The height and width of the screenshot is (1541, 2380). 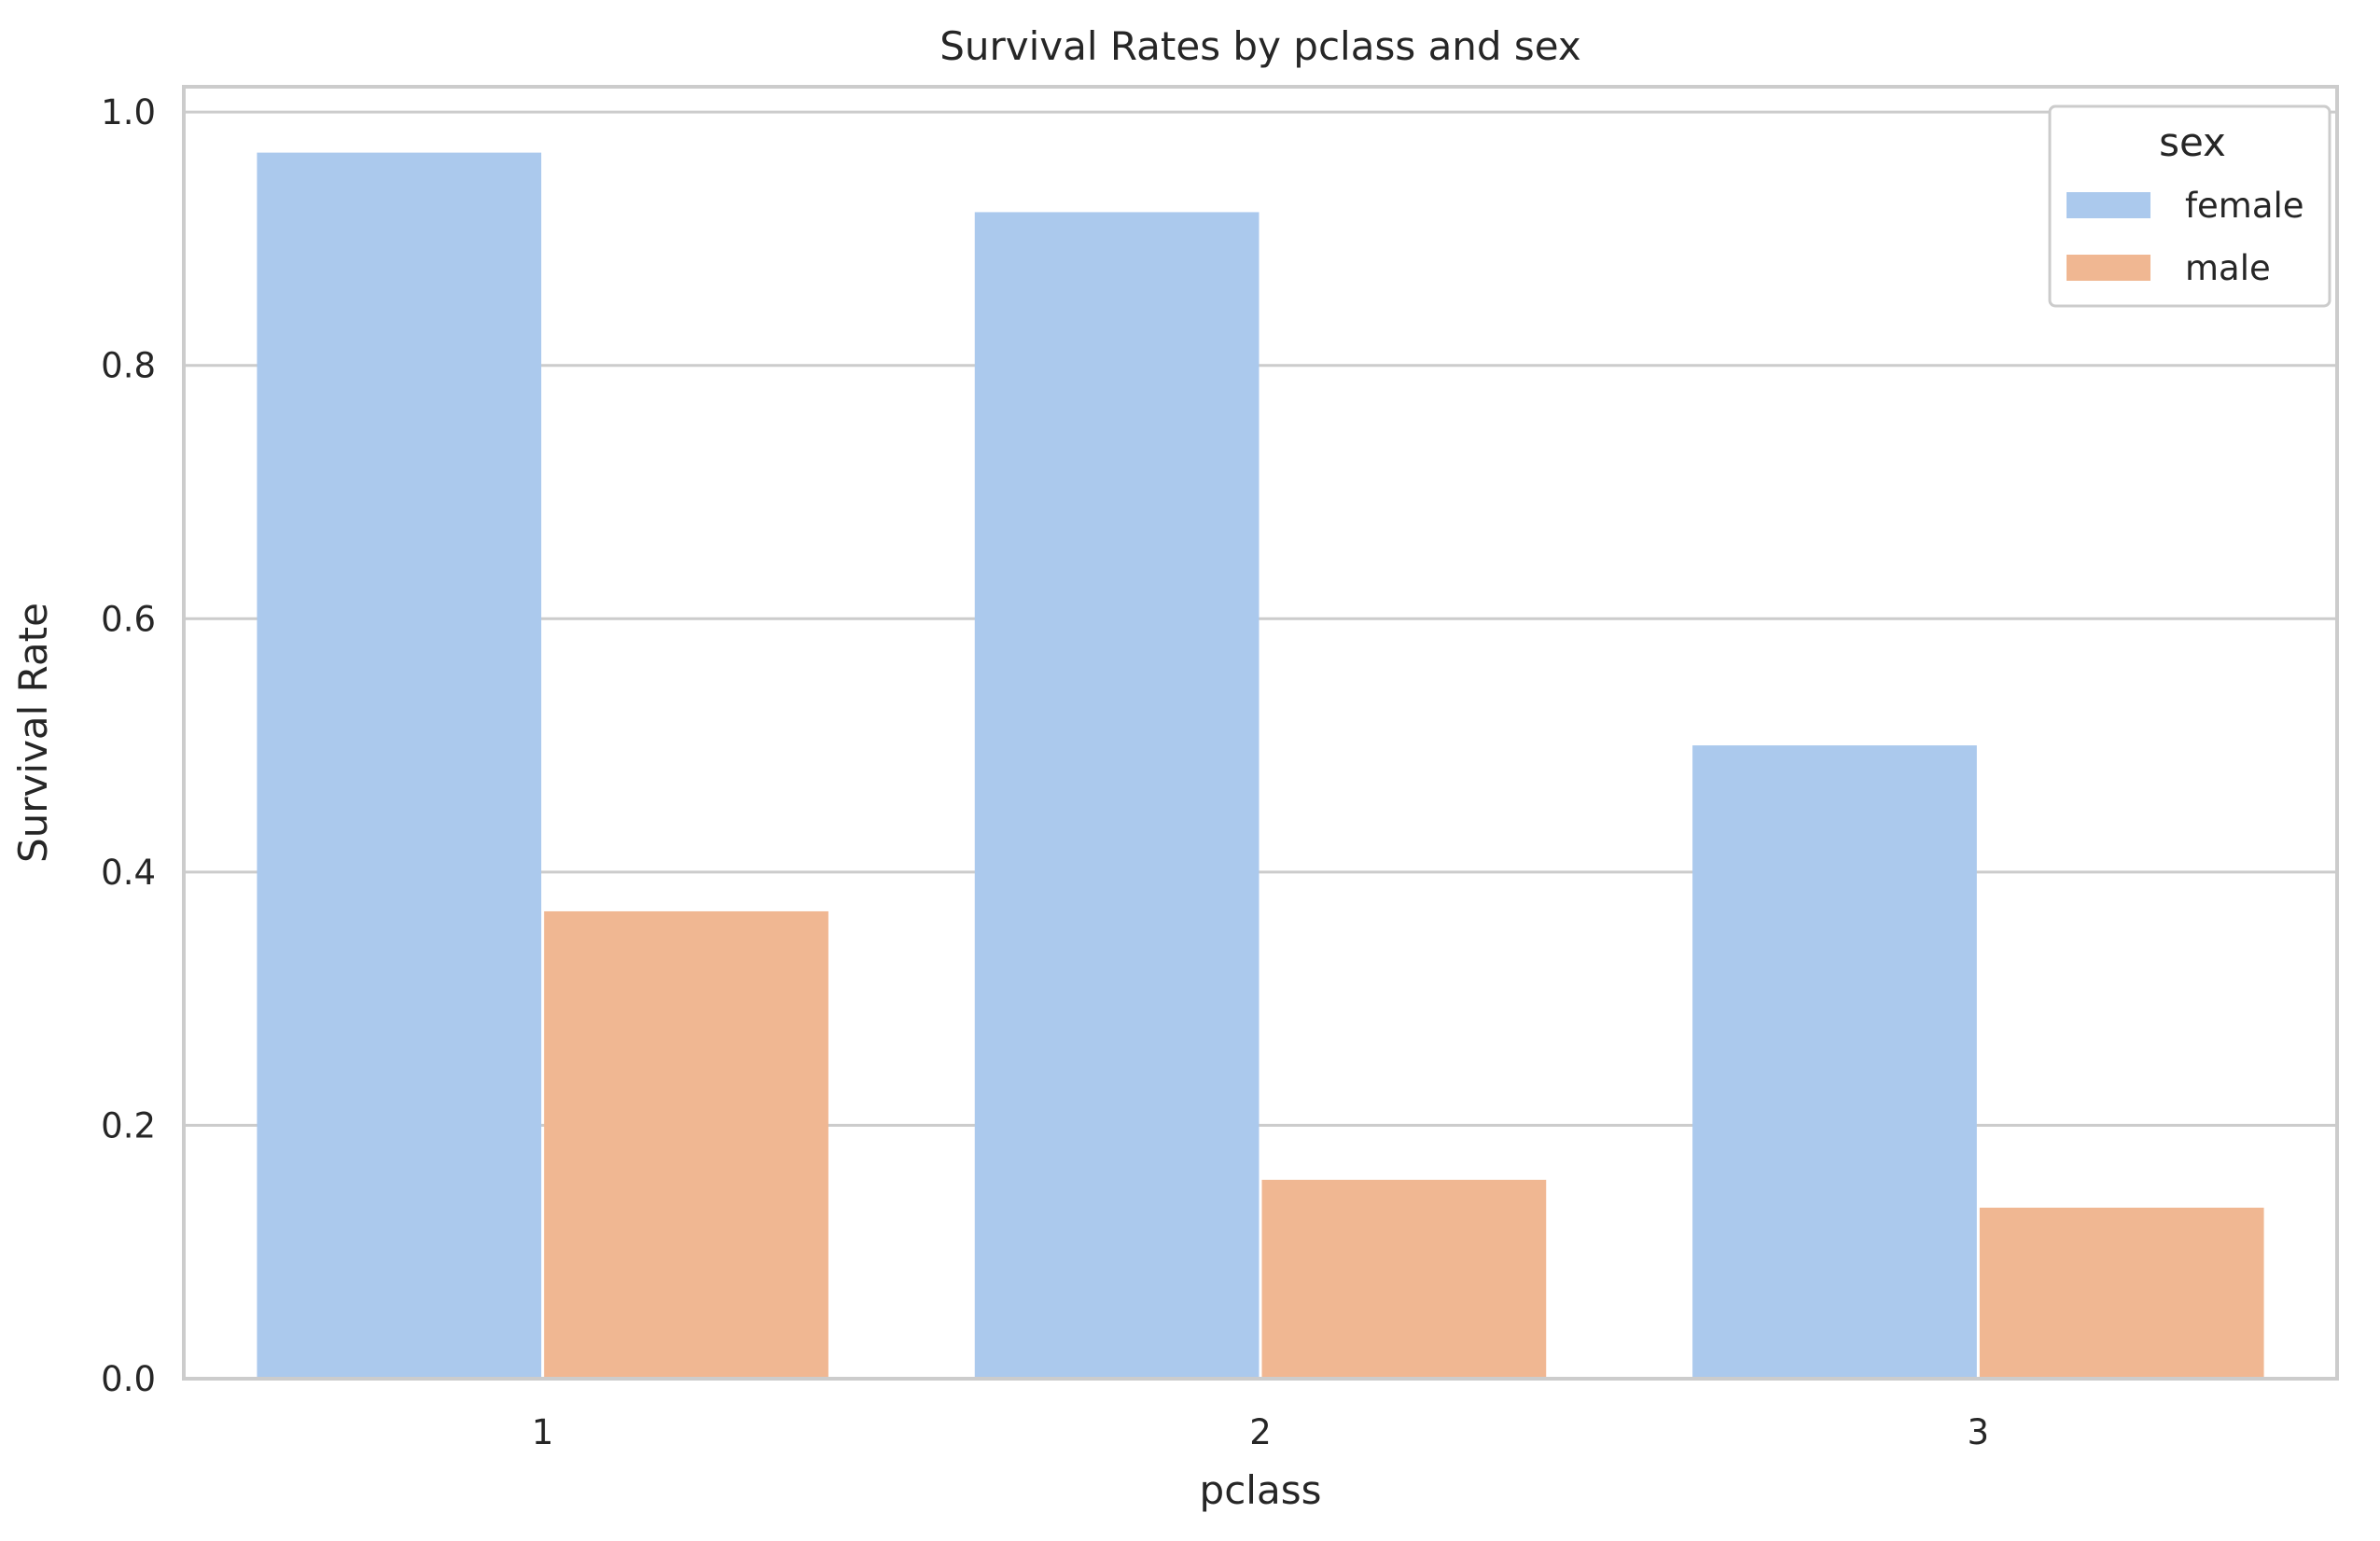 What do you see at coordinates (128, 745) in the screenshot?
I see `y-axis-ticks: 0.0 0.2 0.4 0.6 0.8 1.0` at bounding box center [128, 745].